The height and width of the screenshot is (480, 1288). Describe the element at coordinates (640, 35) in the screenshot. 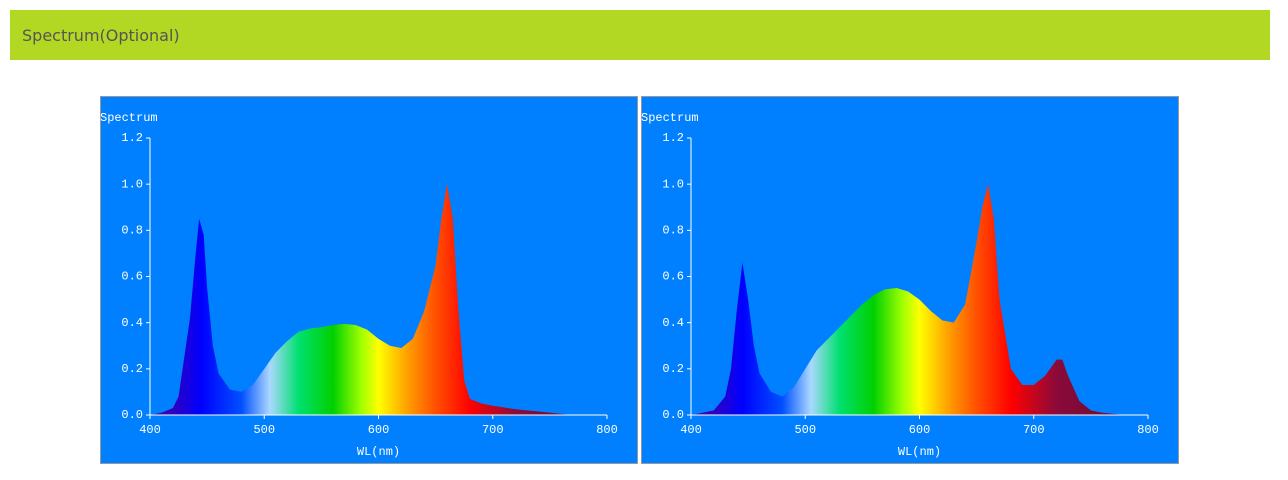

I see `section-header: Spectrum(Optional)` at that location.